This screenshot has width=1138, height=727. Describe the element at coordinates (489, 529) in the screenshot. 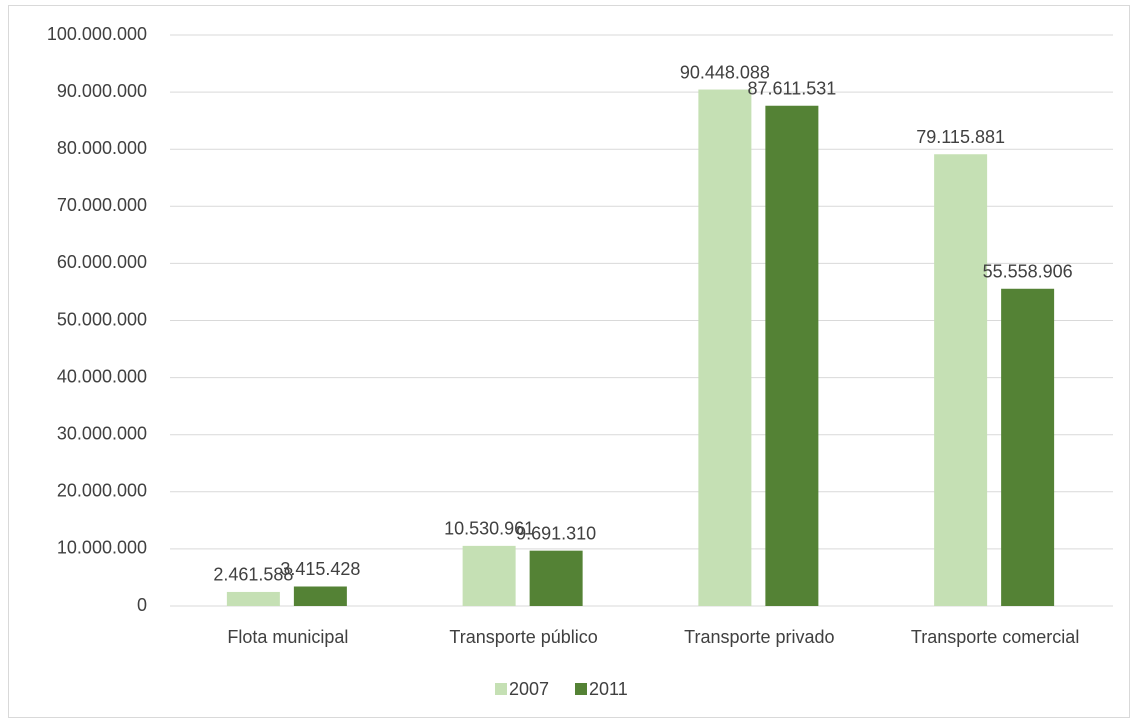

I see `value-label: 10.530.961` at that location.